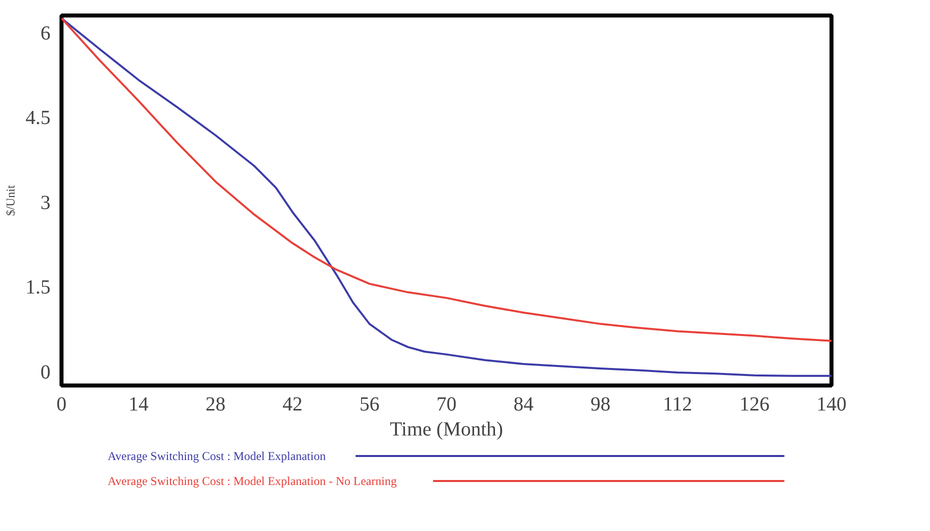 Image resolution: width=930 pixels, height=531 pixels. I want to click on y-tick-label: 4.5, so click(38, 118).